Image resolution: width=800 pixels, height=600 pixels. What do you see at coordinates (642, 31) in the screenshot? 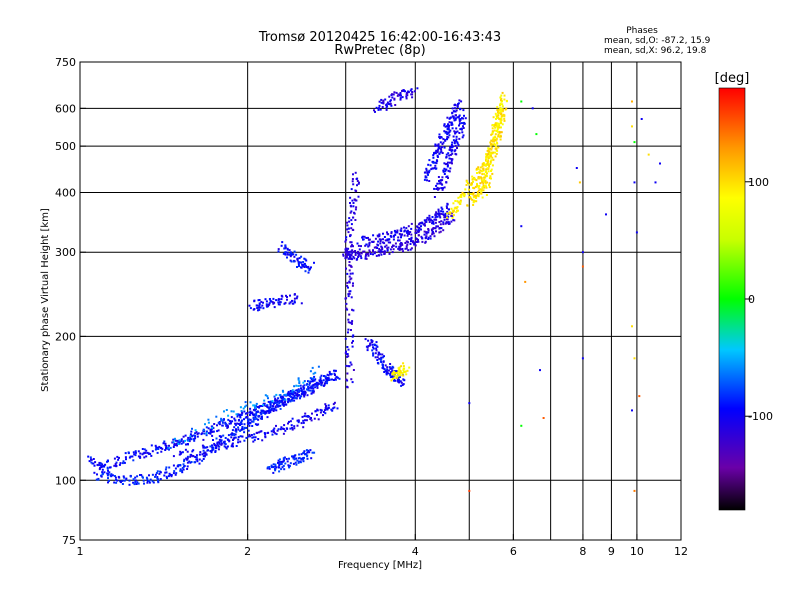
I see `phase-legend-title: Phases` at bounding box center [642, 31].